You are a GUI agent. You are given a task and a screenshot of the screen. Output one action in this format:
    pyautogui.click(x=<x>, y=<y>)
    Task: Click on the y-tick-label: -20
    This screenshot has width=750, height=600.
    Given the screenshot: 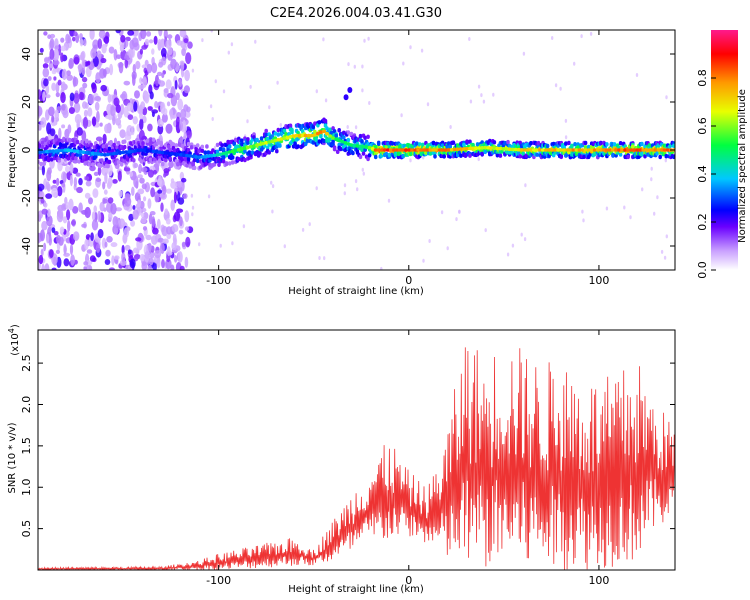 What is the action you would take?
    pyautogui.click(x=26, y=198)
    